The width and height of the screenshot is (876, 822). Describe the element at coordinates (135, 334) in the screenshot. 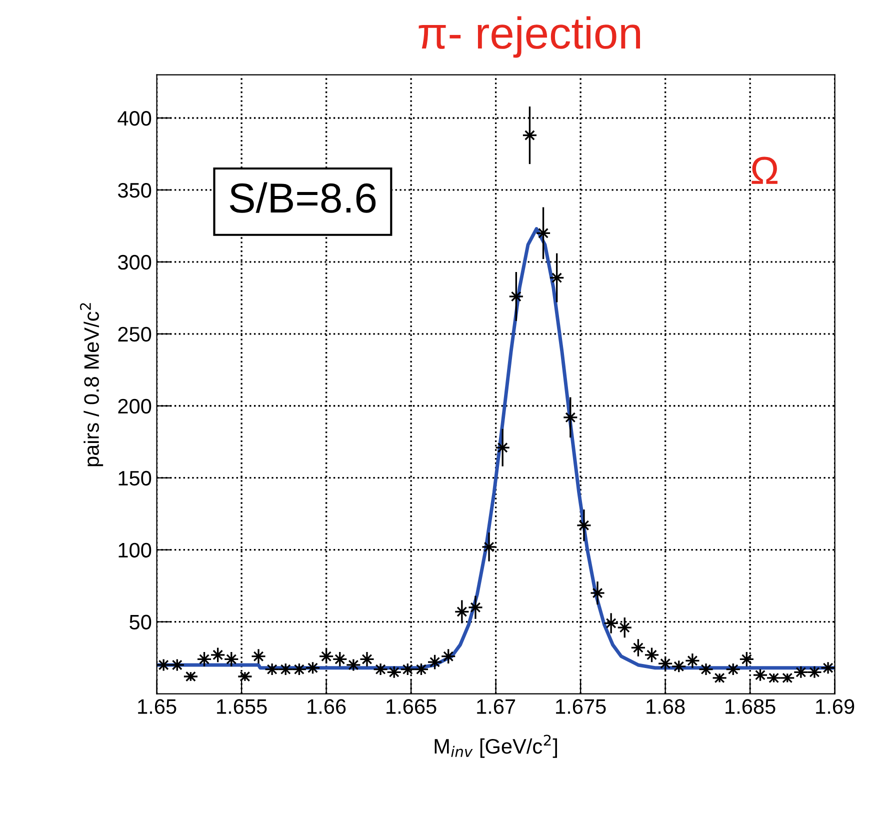

I see `y-tick-label: 250` at that location.